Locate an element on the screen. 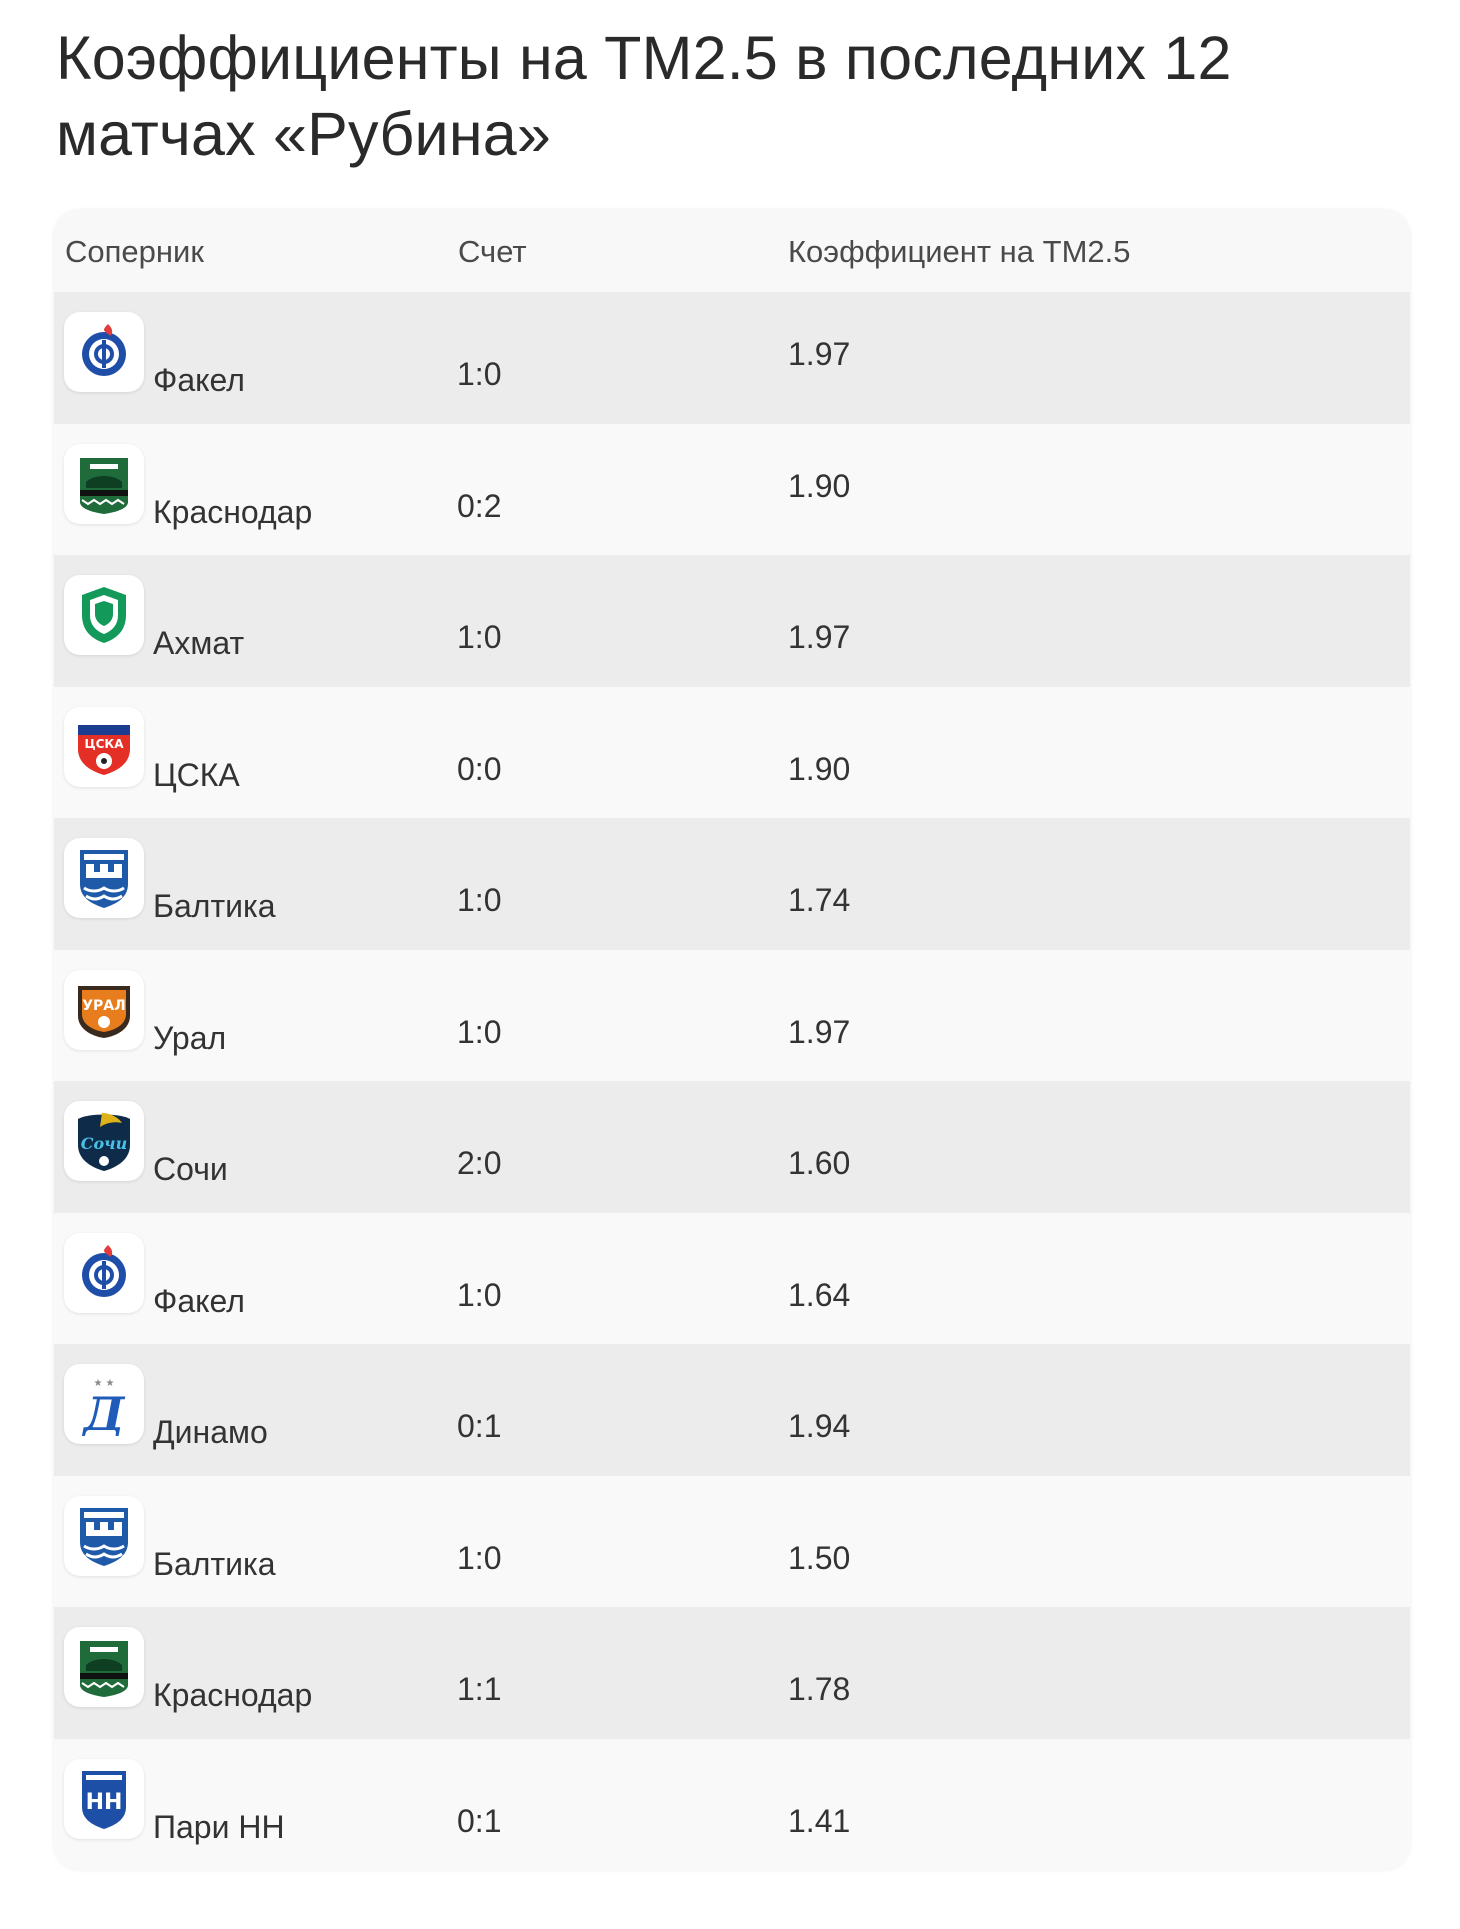 The height and width of the screenshot is (1929, 1460). cska-logo-icon: ЦСКА is located at coordinates (104, 746).